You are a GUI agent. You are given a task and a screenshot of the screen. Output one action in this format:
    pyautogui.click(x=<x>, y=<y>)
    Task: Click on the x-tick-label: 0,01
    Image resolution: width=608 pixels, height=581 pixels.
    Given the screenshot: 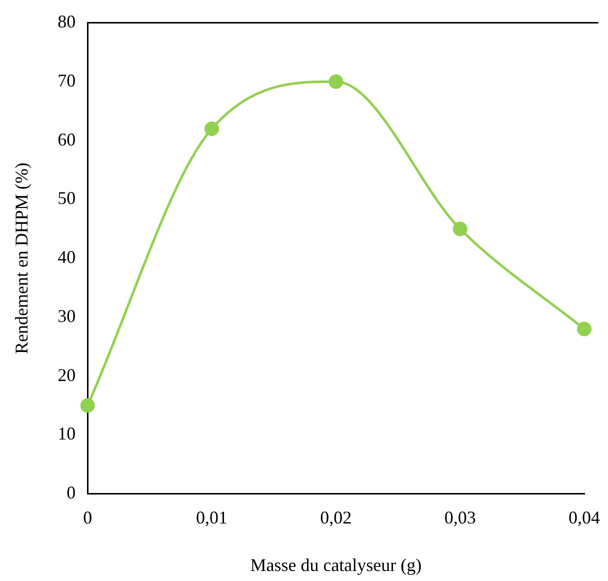 What is the action you would take?
    pyautogui.click(x=212, y=517)
    